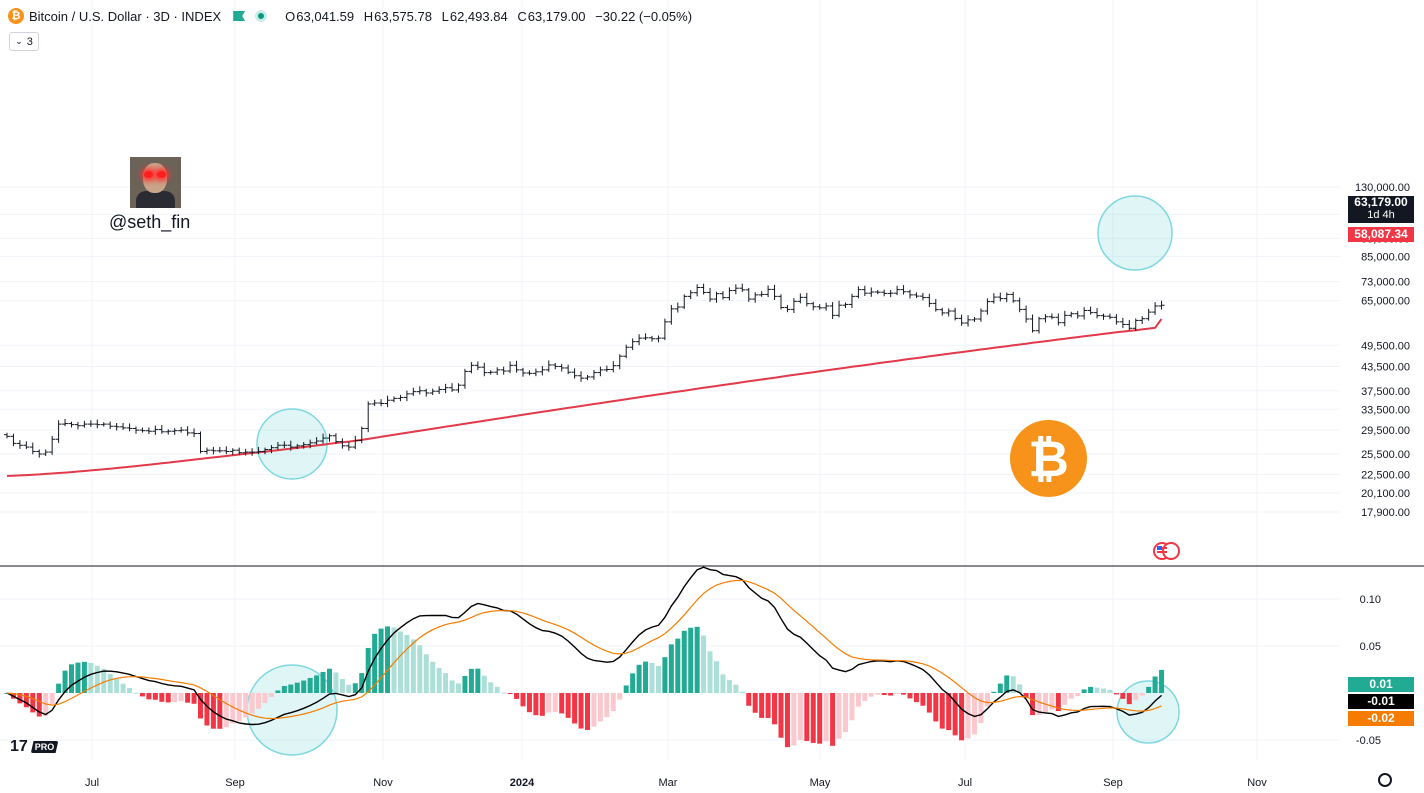  What do you see at coordinates (1167, 551) in the screenshot?
I see `economic-events-icon` at bounding box center [1167, 551].